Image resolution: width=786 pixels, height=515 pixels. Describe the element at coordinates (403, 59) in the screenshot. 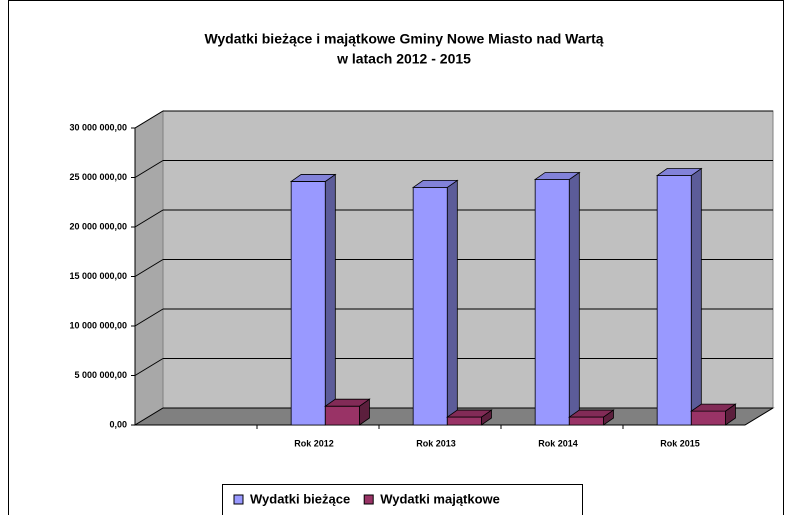

I see `chart-title: w latach 2012 - 2015` at that location.